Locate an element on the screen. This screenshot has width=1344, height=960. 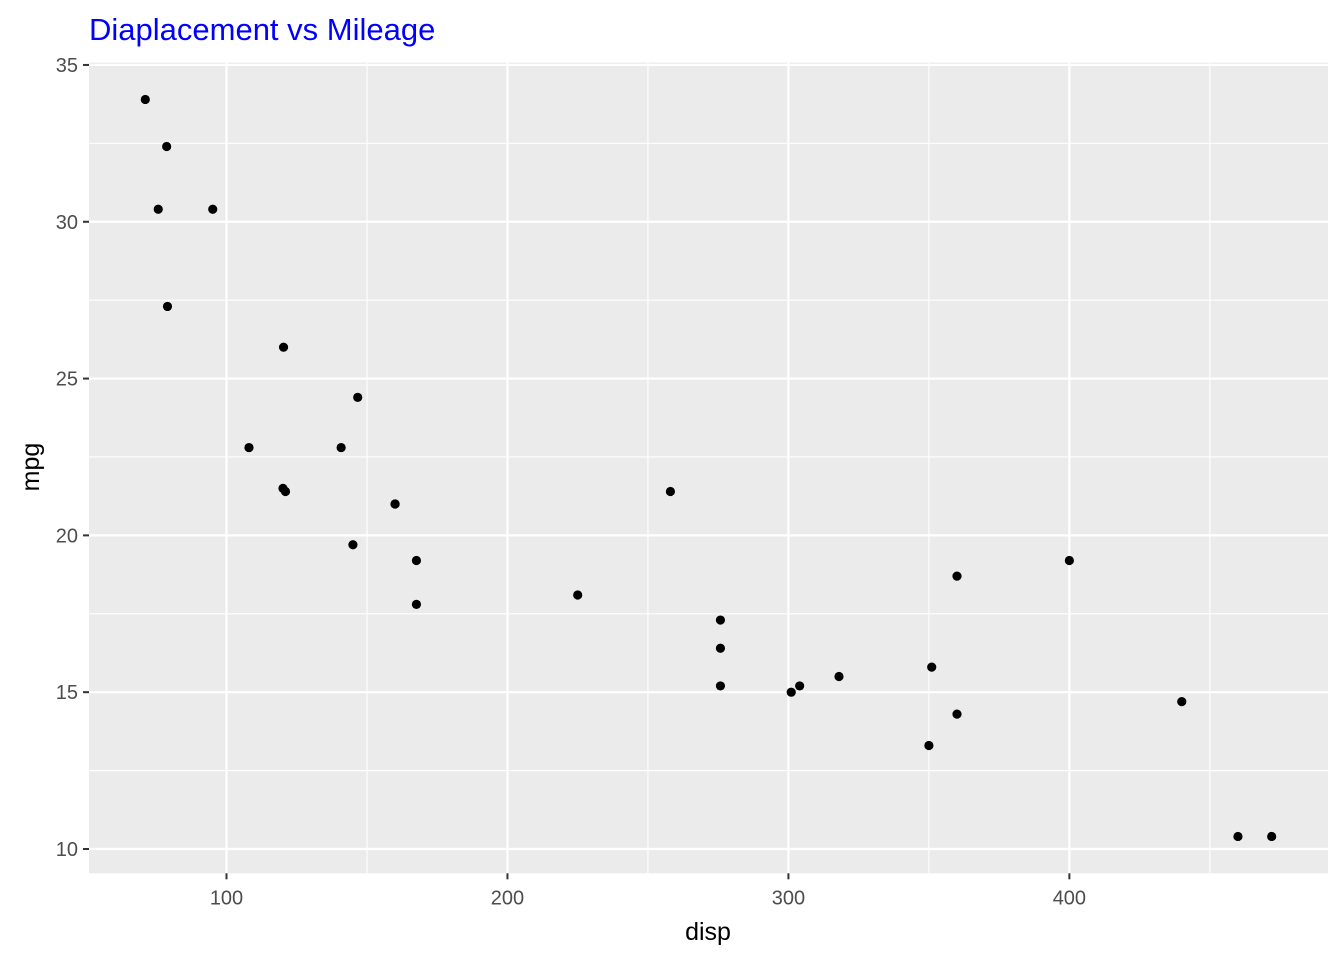
x-tick-label: 100 is located at coordinates (226, 898).